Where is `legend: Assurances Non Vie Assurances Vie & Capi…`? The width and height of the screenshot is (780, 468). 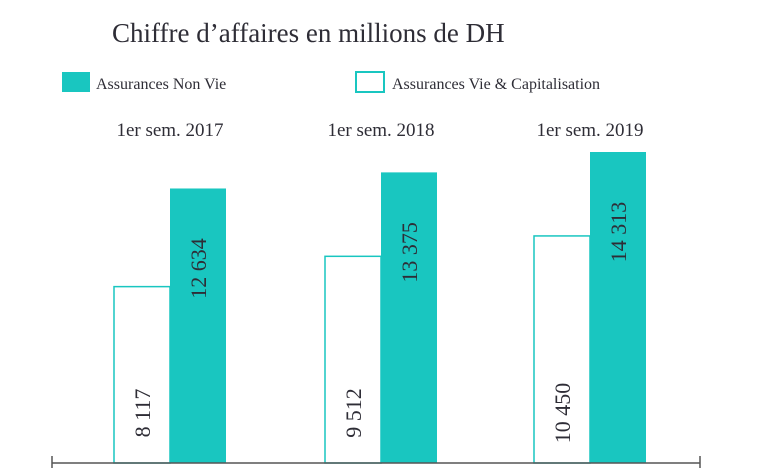
legend: Assurances Non Vie Assurances Vie & Capi… is located at coordinates (331, 82).